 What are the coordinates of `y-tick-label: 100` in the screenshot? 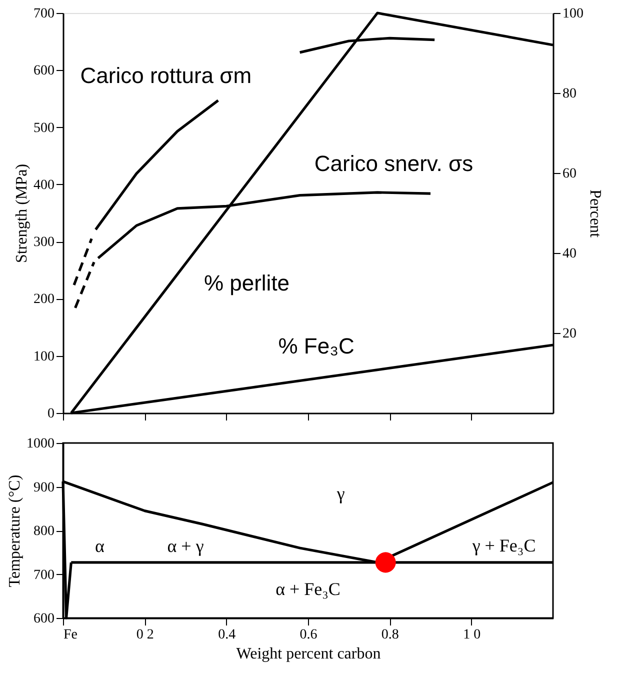 It's located at (44, 356).